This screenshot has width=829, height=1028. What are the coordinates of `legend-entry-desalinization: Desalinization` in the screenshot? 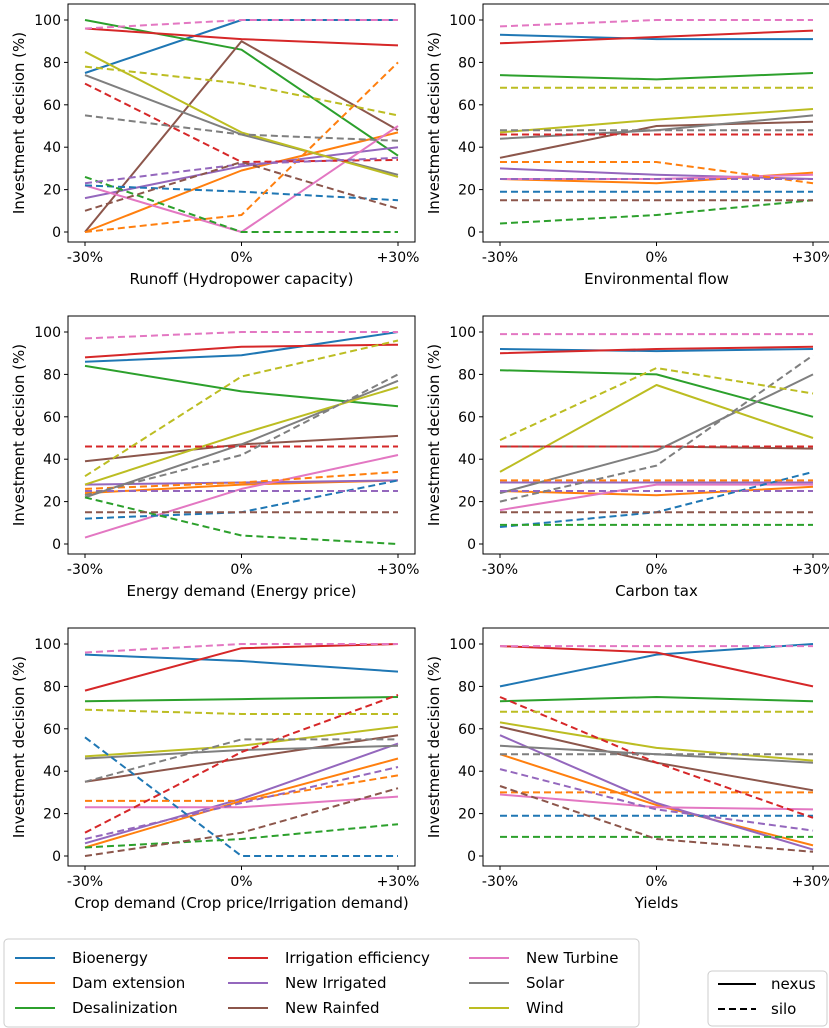 It's located at (96, 1008).